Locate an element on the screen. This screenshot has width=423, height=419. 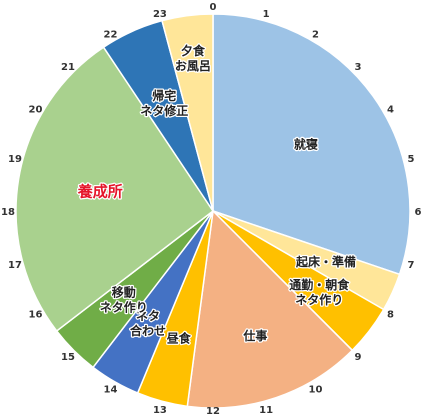
hour-tick-23: 23 is located at coordinates (160, 14).